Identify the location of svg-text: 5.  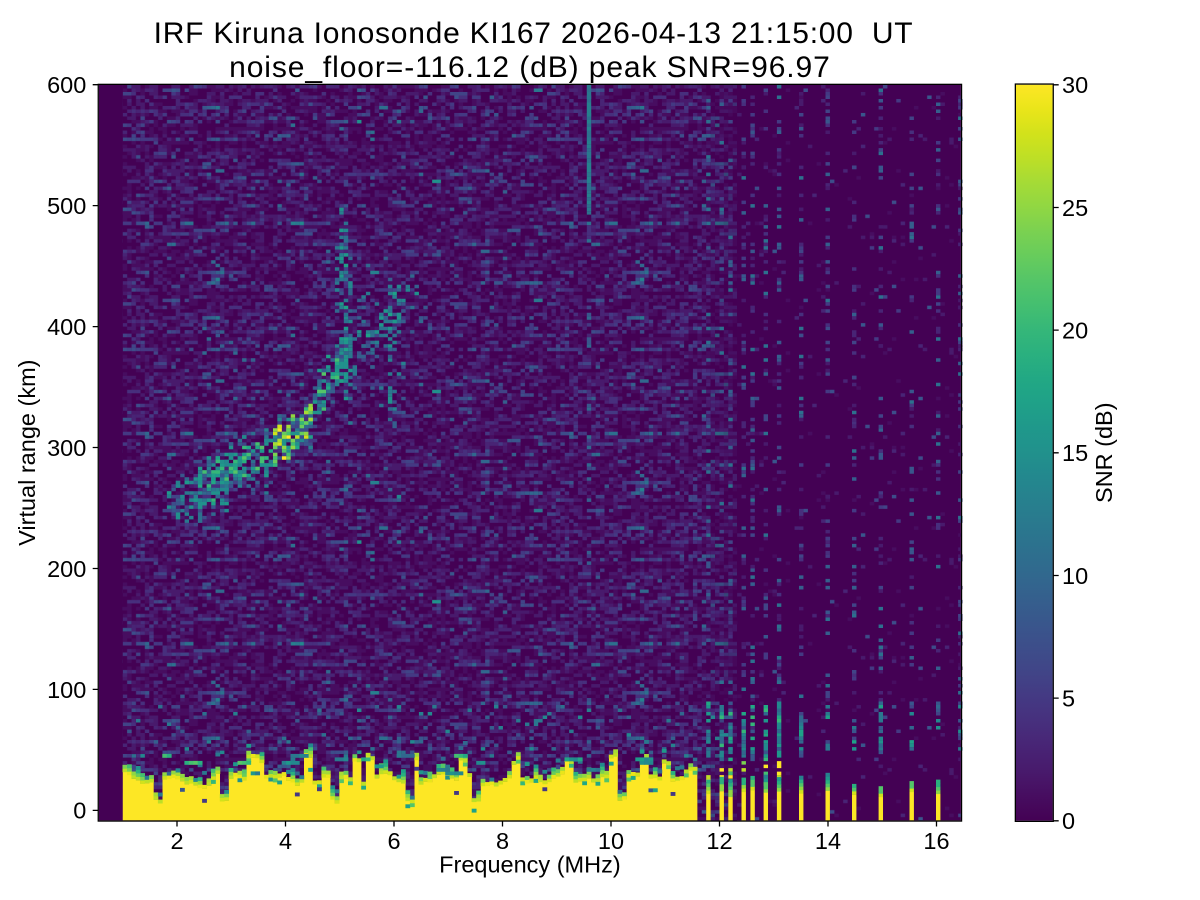
(1068, 698).